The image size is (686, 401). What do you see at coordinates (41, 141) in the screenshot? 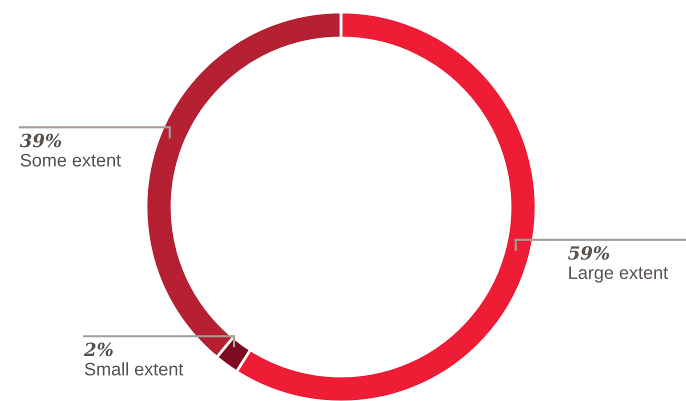
I see `data-label: 39%` at bounding box center [41, 141].